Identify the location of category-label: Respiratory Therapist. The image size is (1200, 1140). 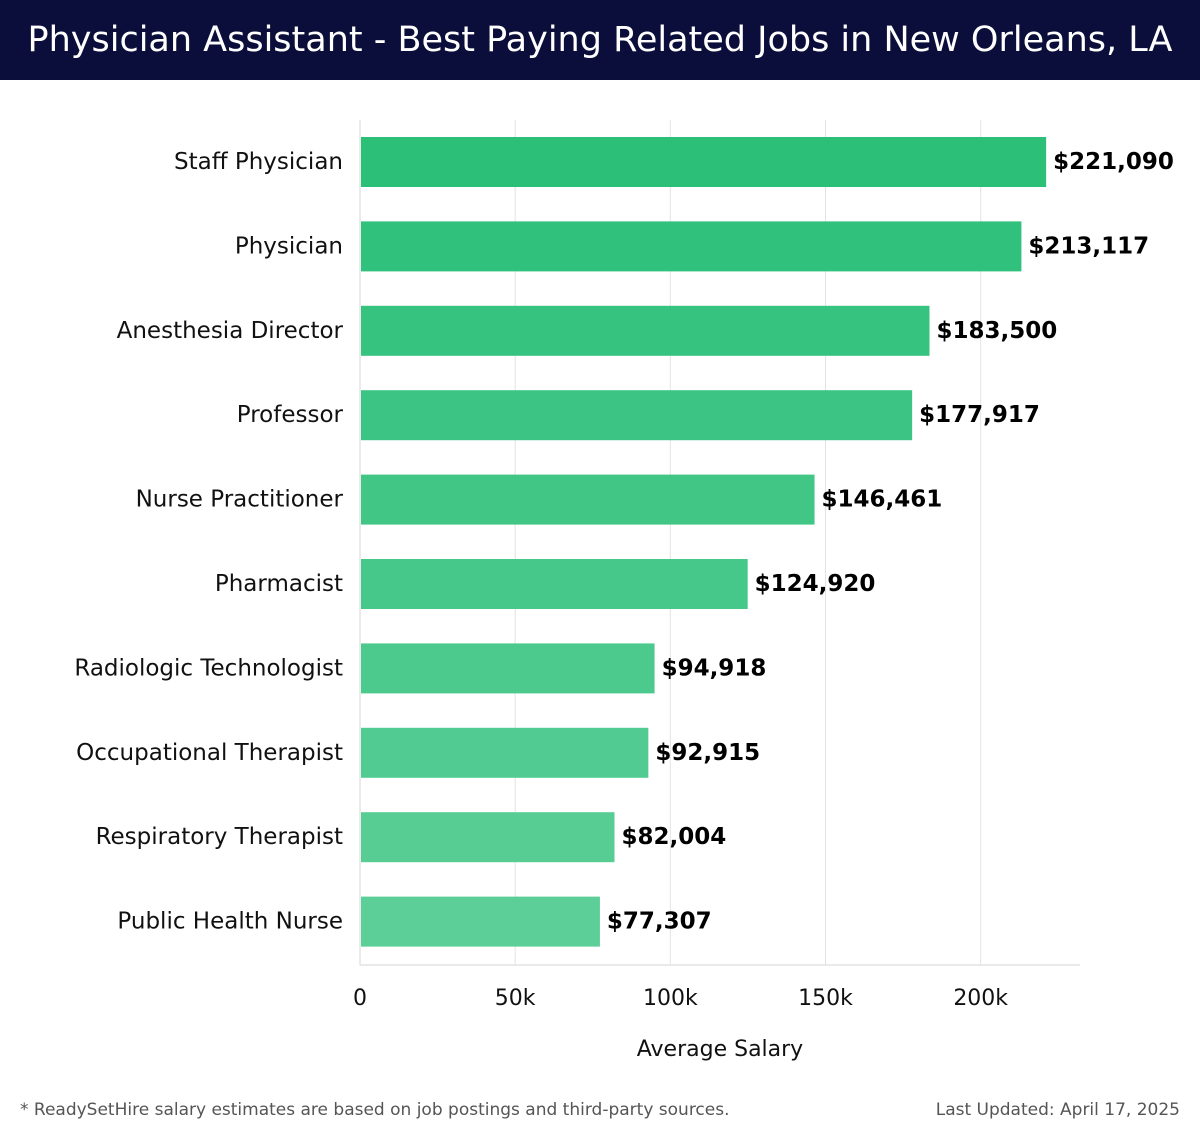
(219, 837).